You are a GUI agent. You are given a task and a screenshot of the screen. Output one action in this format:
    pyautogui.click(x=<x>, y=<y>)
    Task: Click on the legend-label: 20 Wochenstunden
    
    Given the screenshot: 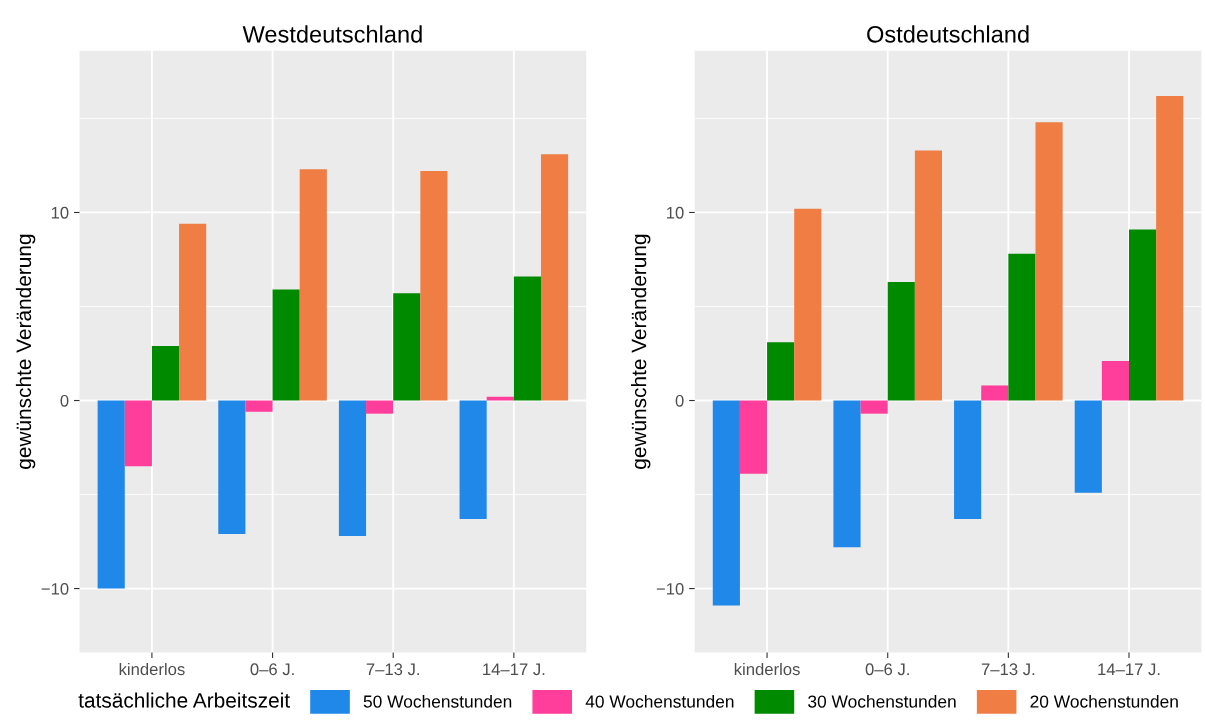 What is the action you would take?
    pyautogui.click(x=1104, y=701)
    